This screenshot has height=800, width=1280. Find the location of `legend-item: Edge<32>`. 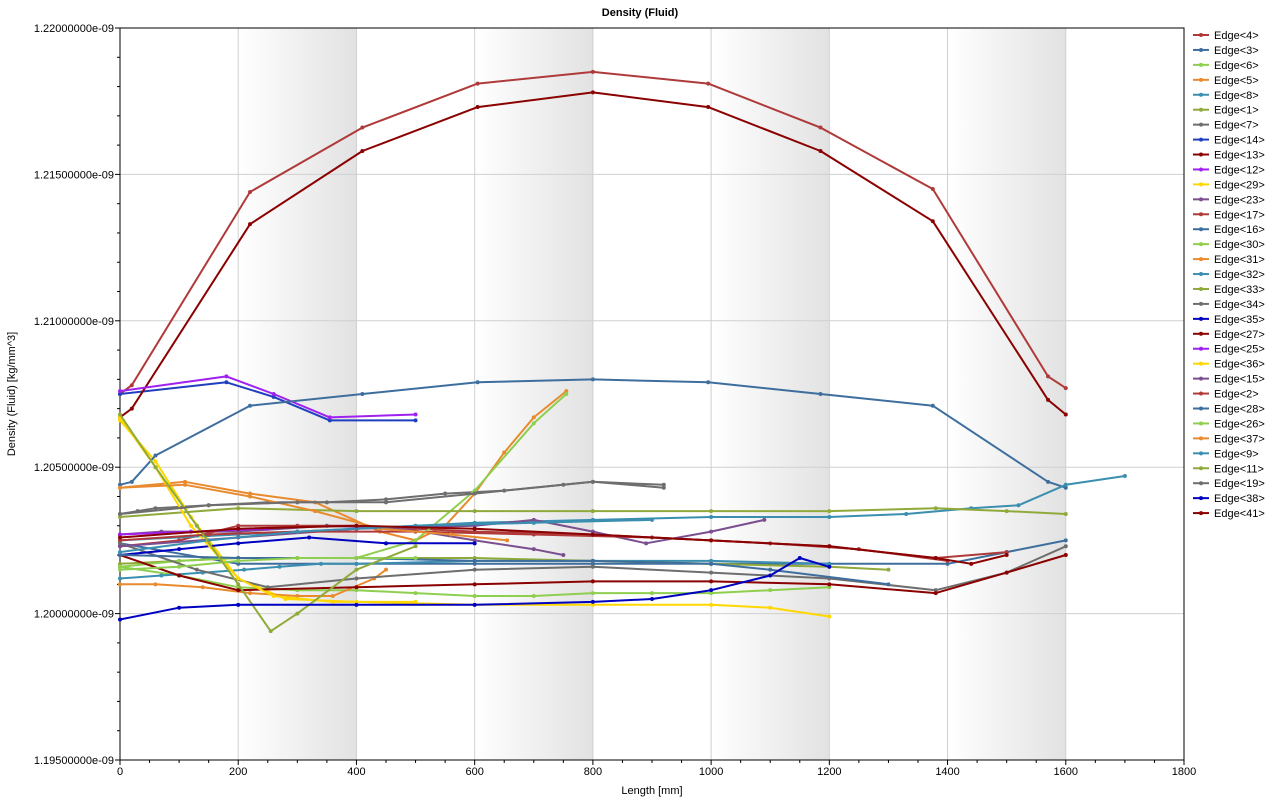

legend-item: Edge<32> is located at coordinates (1229, 275).